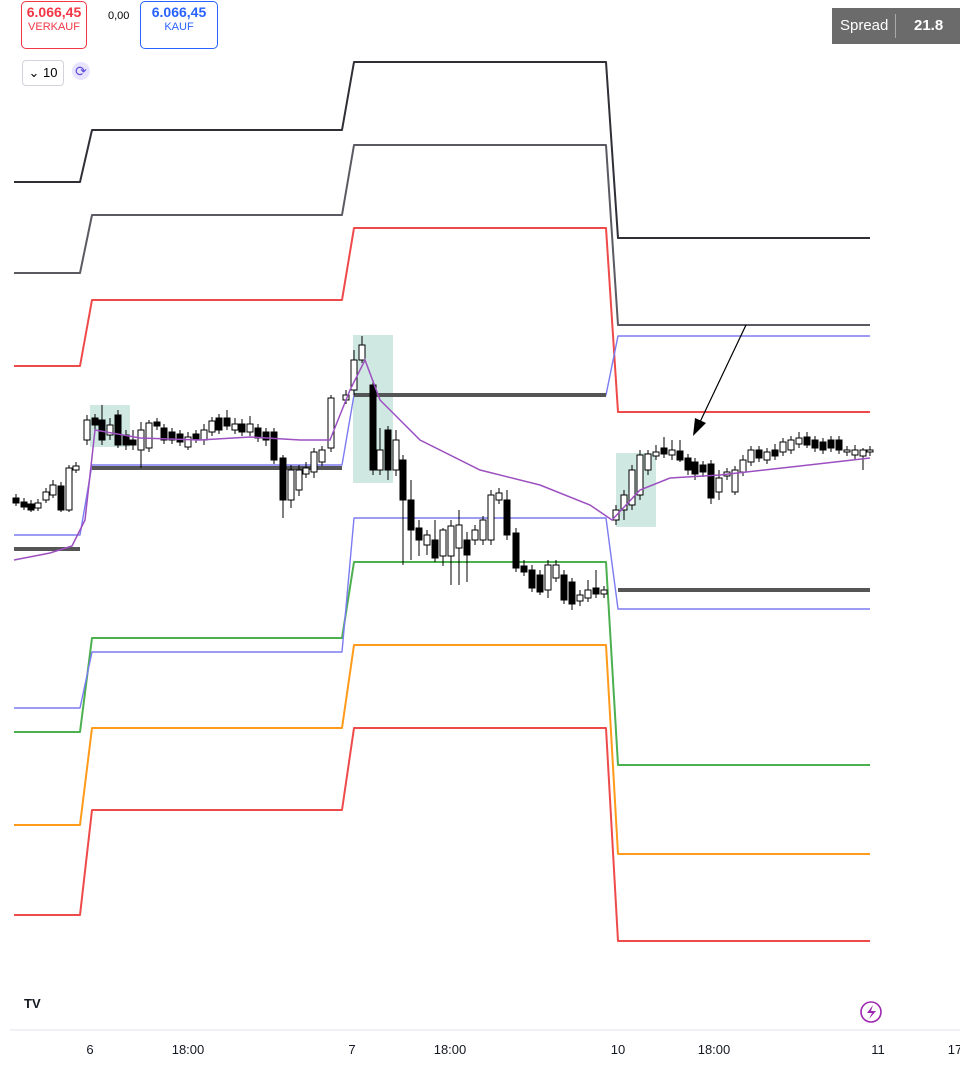  What do you see at coordinates (32, 1003) in the screenshot?
I see `tv-logo: TV` at bounding box center [32, 1003].